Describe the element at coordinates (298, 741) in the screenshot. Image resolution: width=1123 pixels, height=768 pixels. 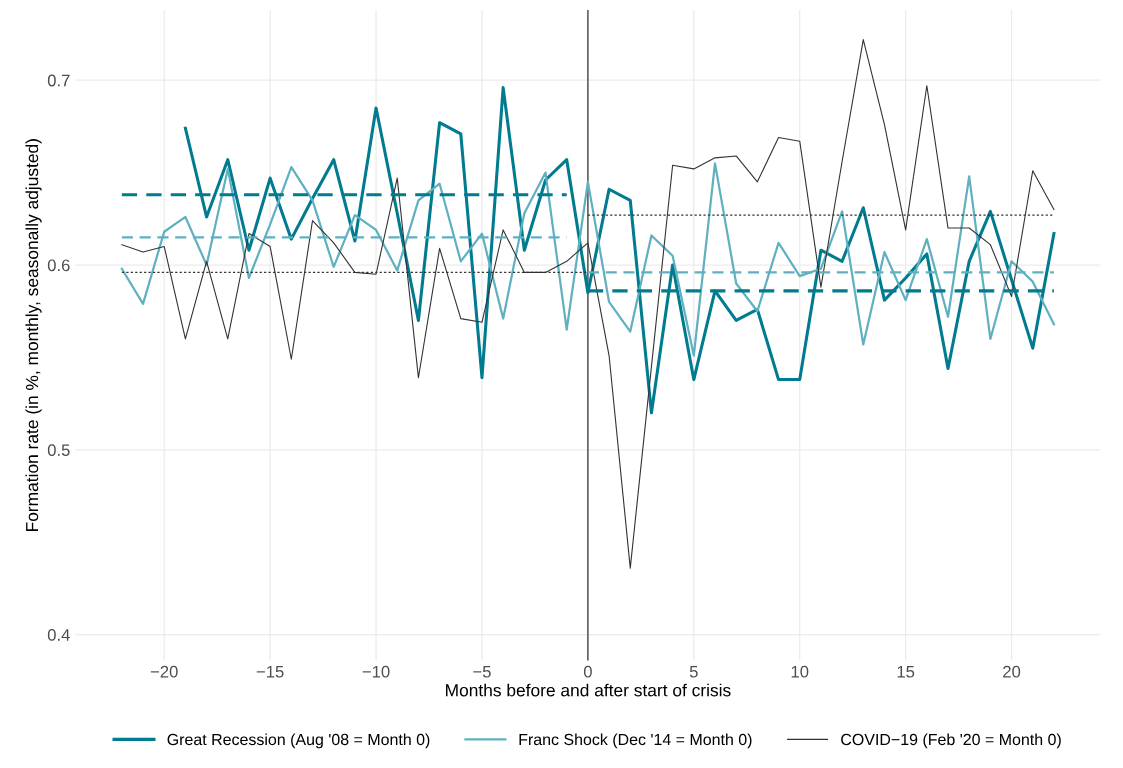
I see `legend-label: Great Recession (Aug '08 = Month 0)` at that location.